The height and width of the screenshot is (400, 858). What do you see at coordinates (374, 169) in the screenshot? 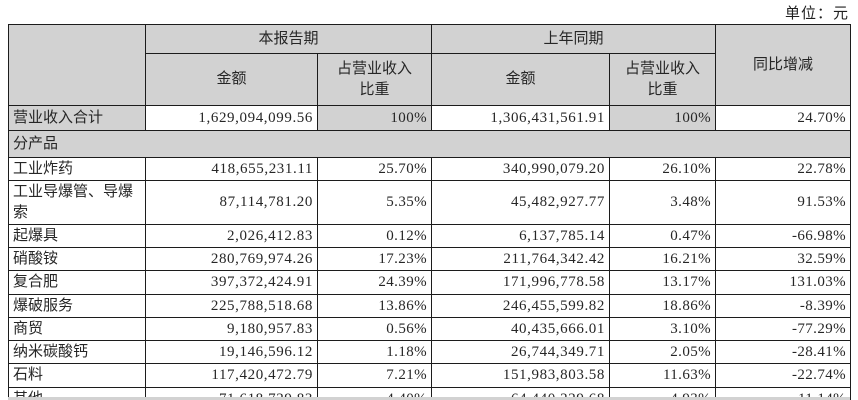
I see `current-ratio-cell: 25.70%` at bounding box center [374, 169].